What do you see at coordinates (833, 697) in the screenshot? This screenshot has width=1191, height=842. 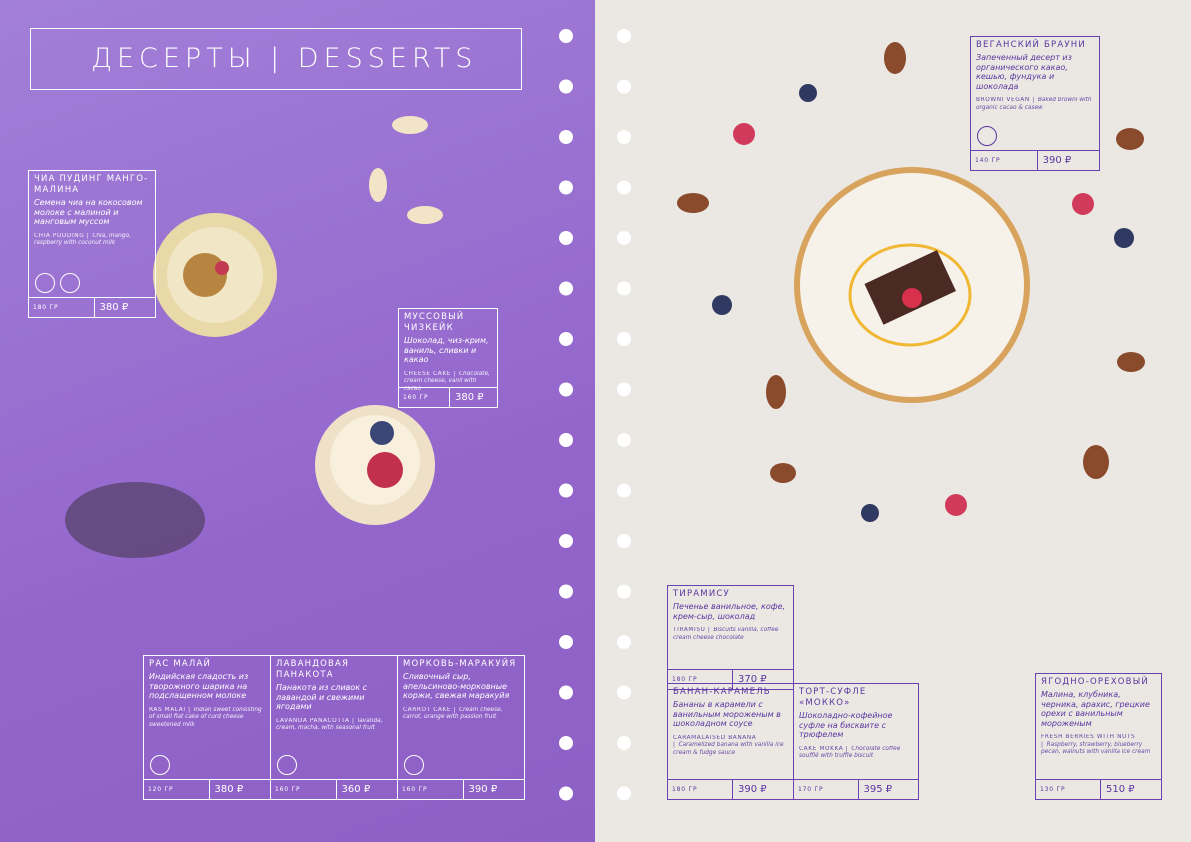 I see `item-name: ТОРТ-СУФЛЕ «МОККО»` at bounding box center [833, 697].